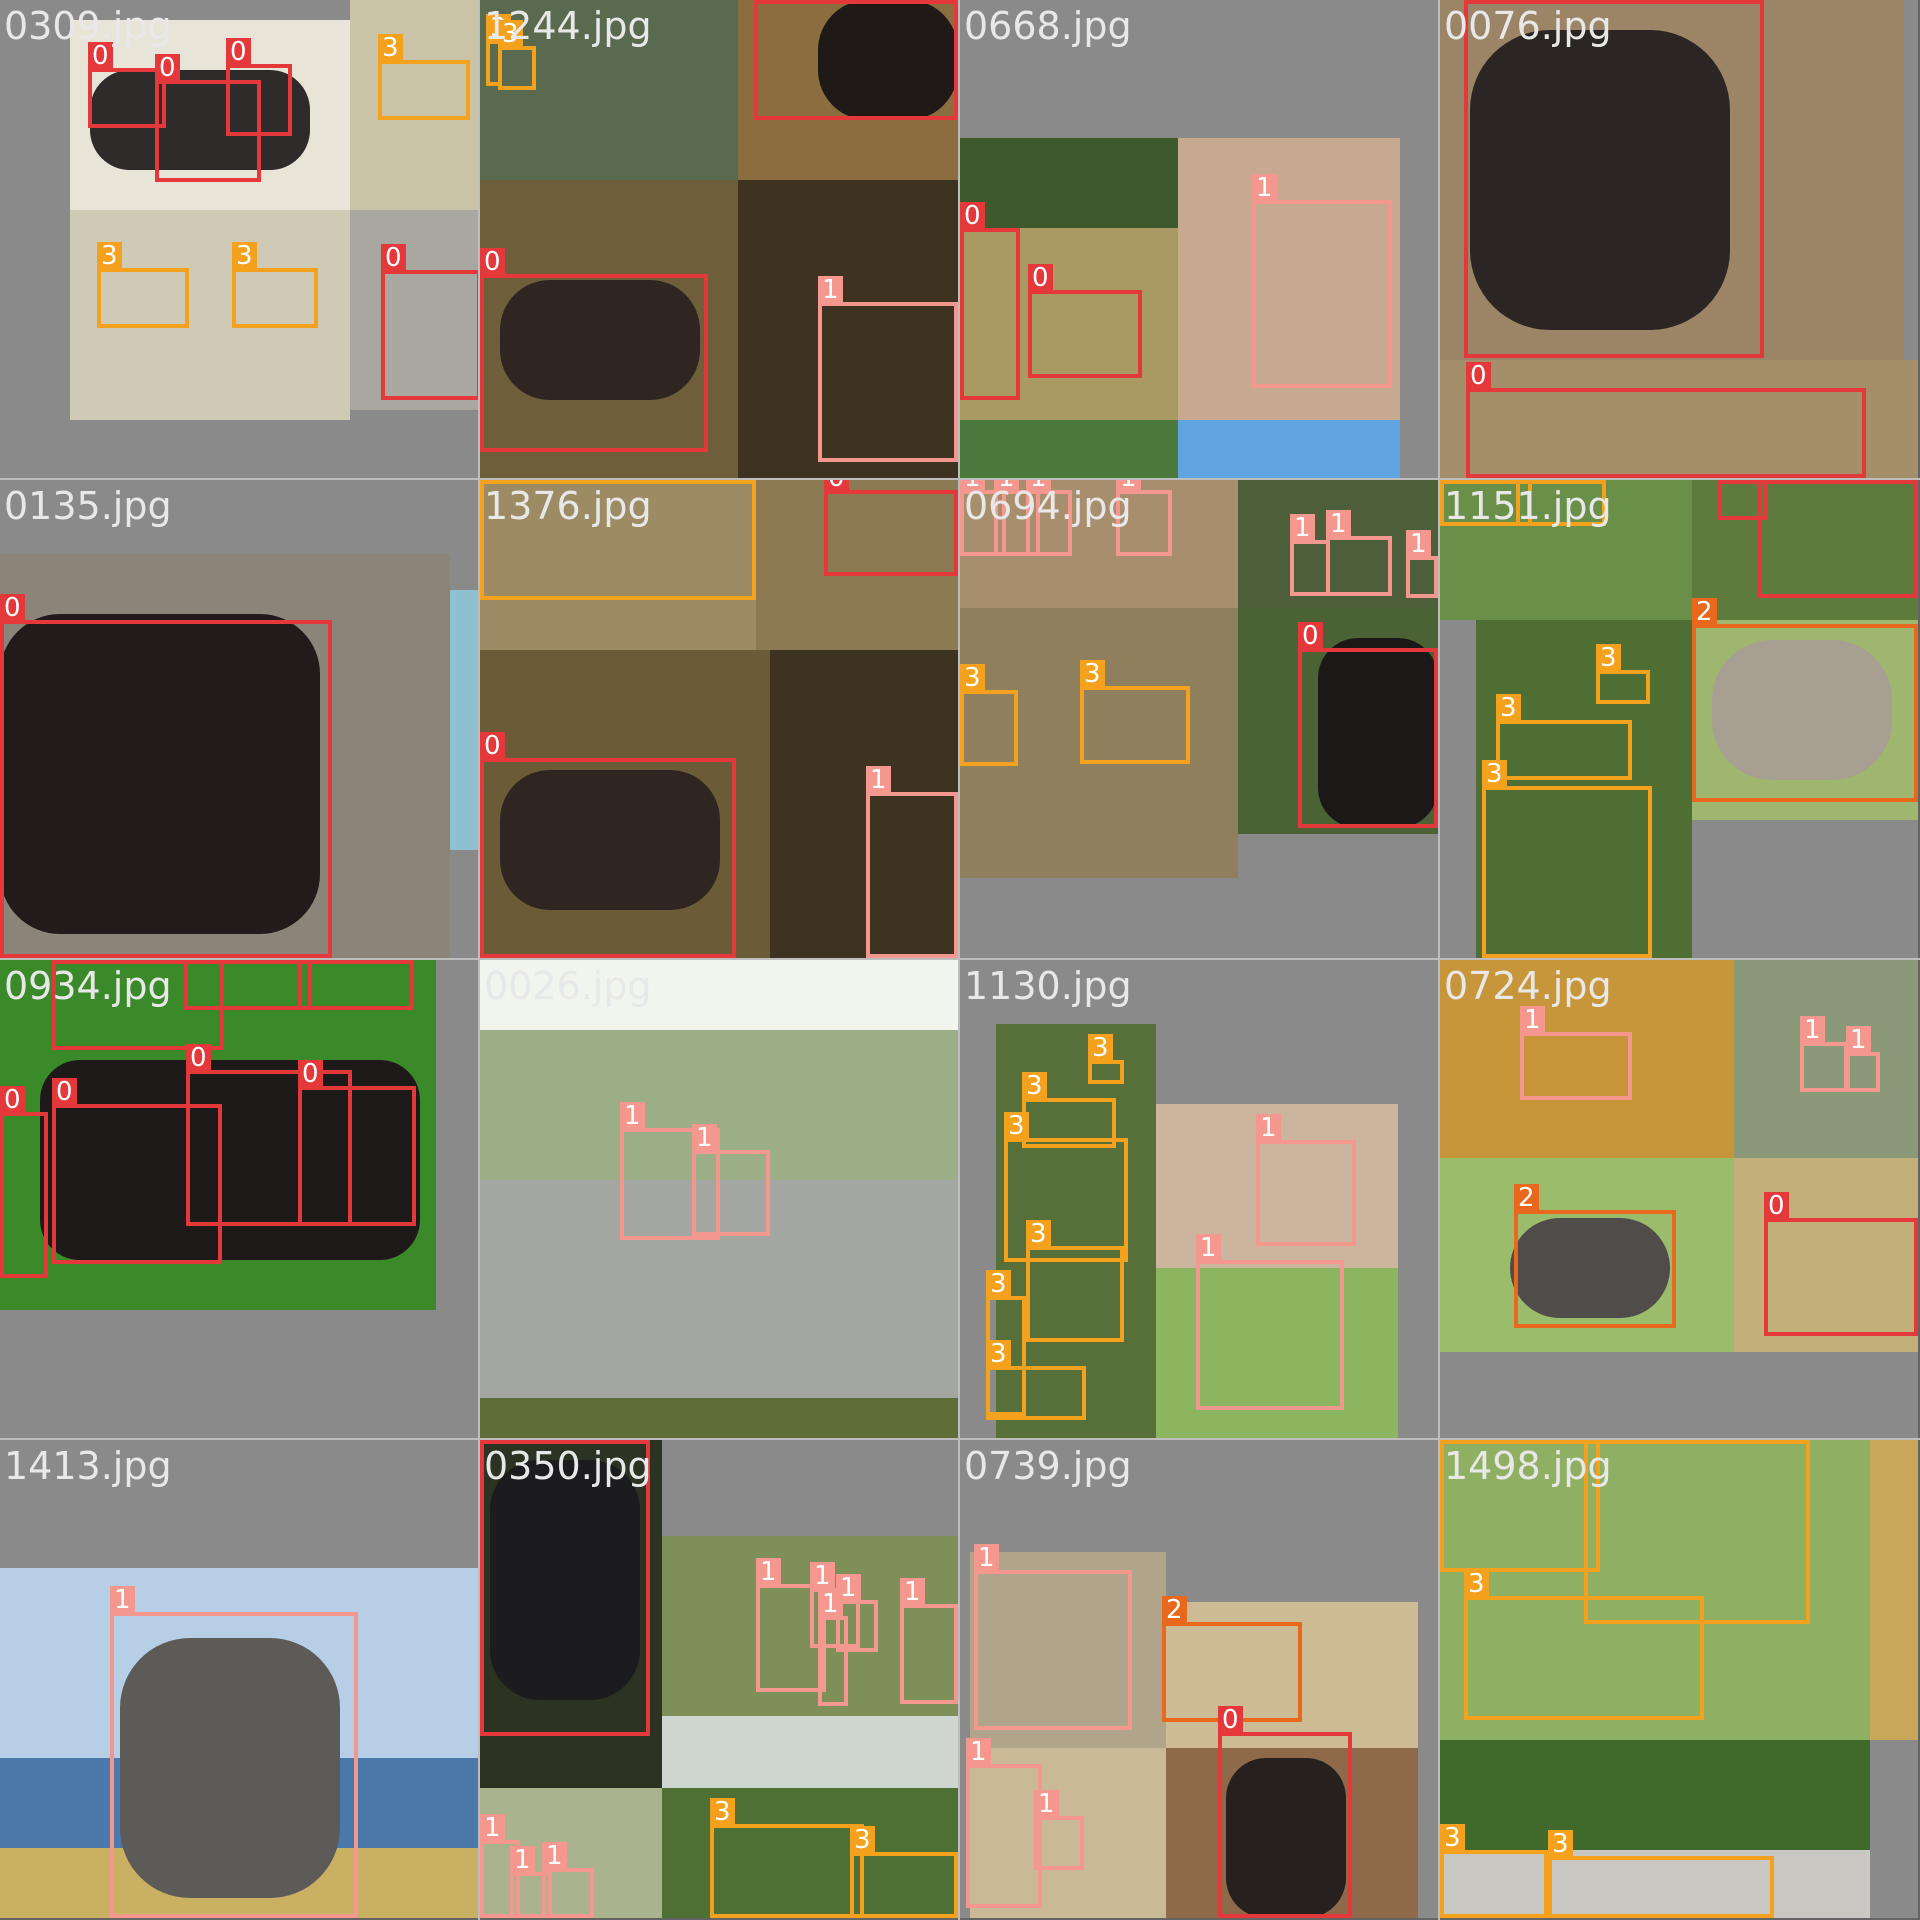 The image size is (1920, 1920). What do you see at coordinates (1048, 1466) in the screenshot?
I see `tile-filename: 0739.jpg` at bounding box center [1048, 1466].